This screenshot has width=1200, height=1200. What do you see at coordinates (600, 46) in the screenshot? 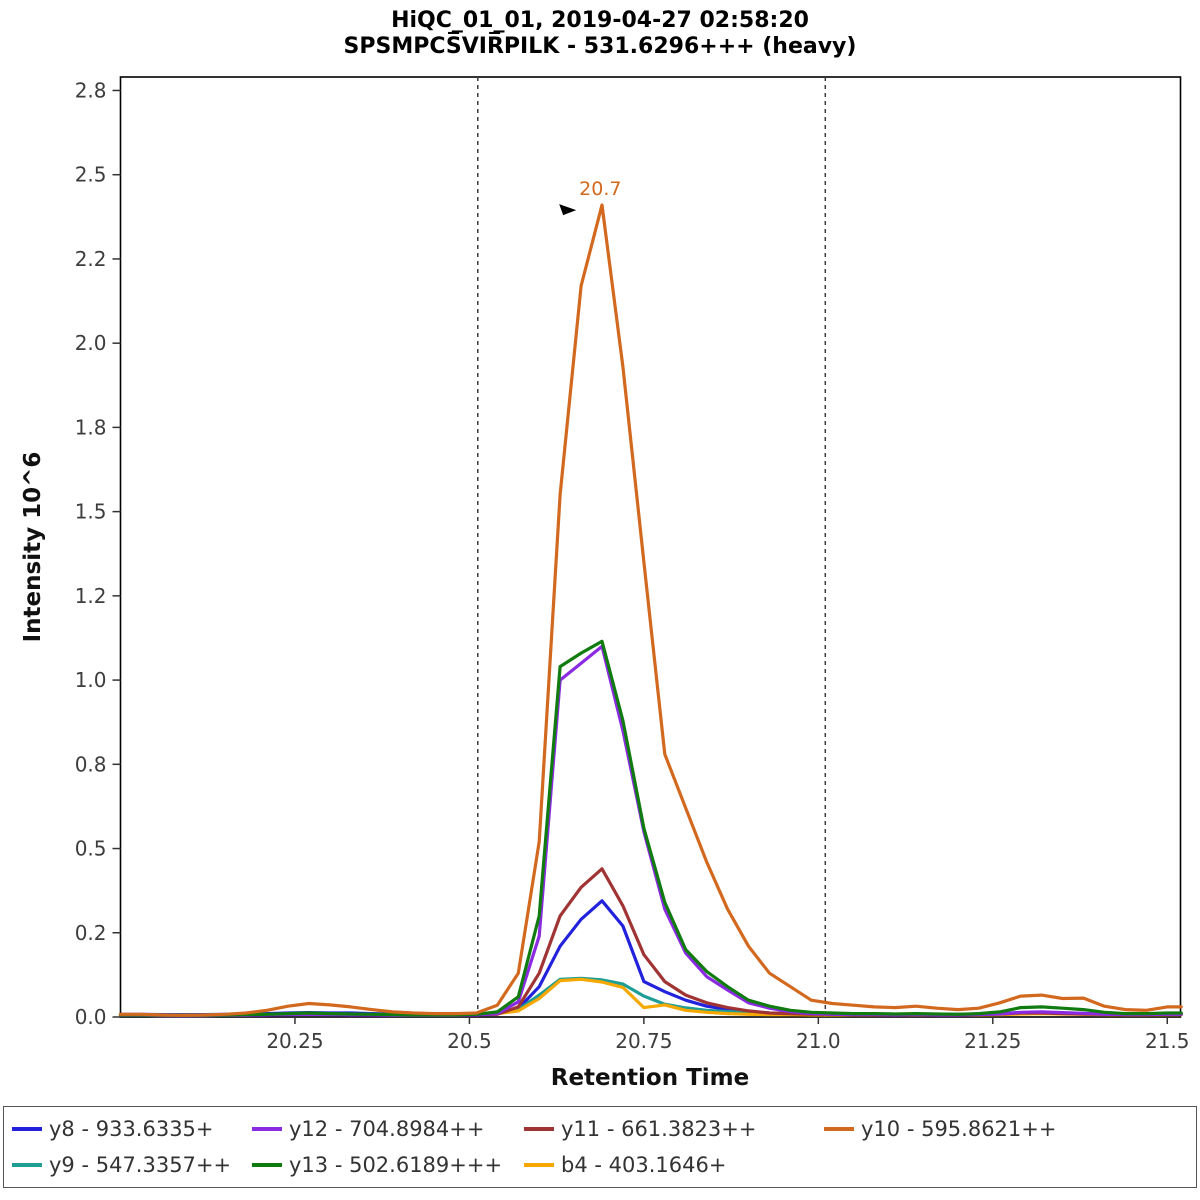
I see `chart-subtitle: SPSMPCS̅VIR̅PILK - 531.6296+++ (heavy)` at bounding box center [600, 46].